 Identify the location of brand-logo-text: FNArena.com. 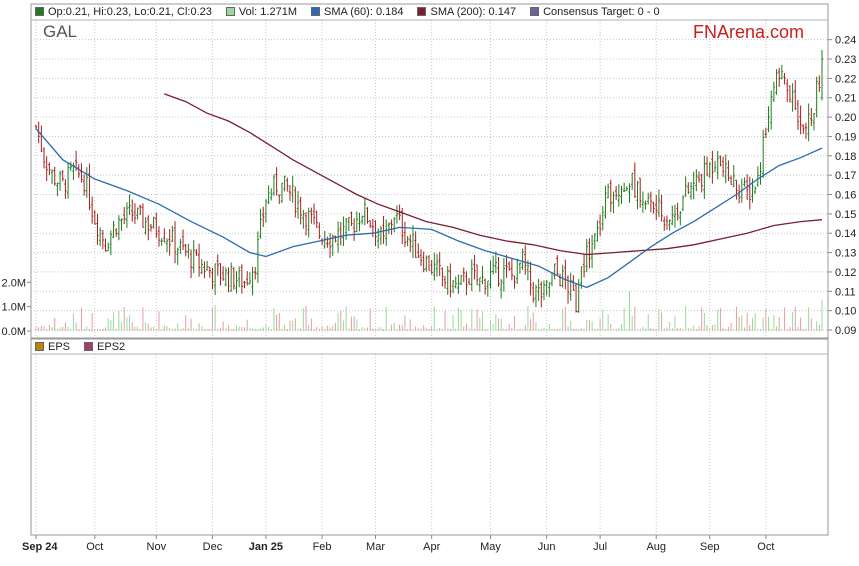
(749, 32).